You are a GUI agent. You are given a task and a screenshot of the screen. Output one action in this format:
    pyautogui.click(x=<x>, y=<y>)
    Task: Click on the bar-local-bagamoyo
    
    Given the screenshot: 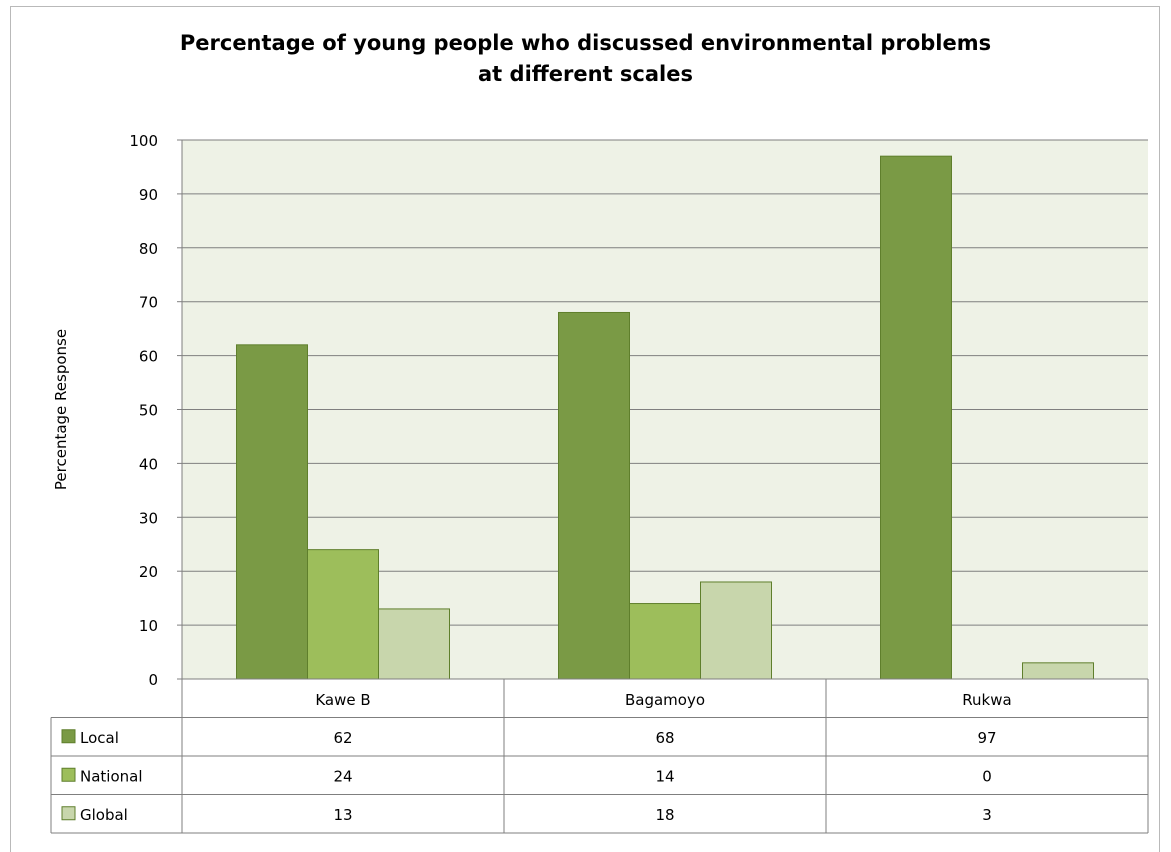 What is the action you would take?
    pyautogui.click(x=594, y=495)
    